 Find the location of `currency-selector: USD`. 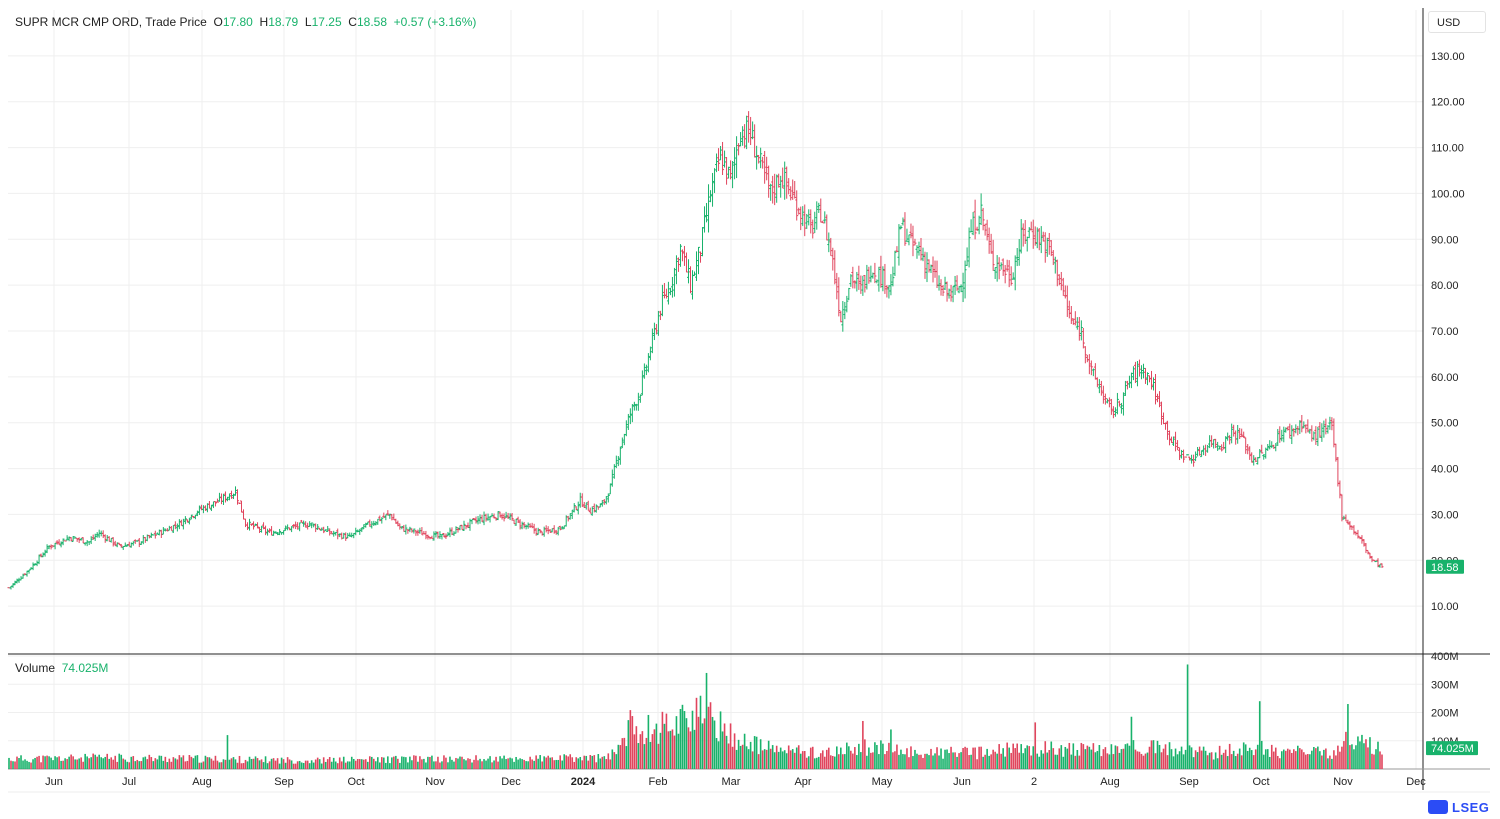

currency-selector: USD is located at coordinates (1457, 22).